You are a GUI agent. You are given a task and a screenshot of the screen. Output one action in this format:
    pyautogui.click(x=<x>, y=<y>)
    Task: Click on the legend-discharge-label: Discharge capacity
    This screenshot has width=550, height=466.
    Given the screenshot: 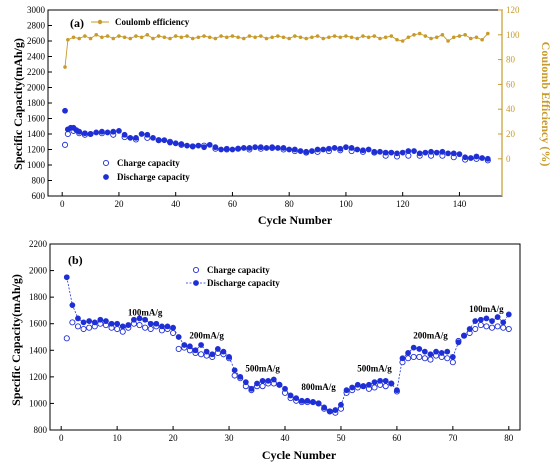 What is the action you would take?
    pyautogui.click(x=153, y=177)
    